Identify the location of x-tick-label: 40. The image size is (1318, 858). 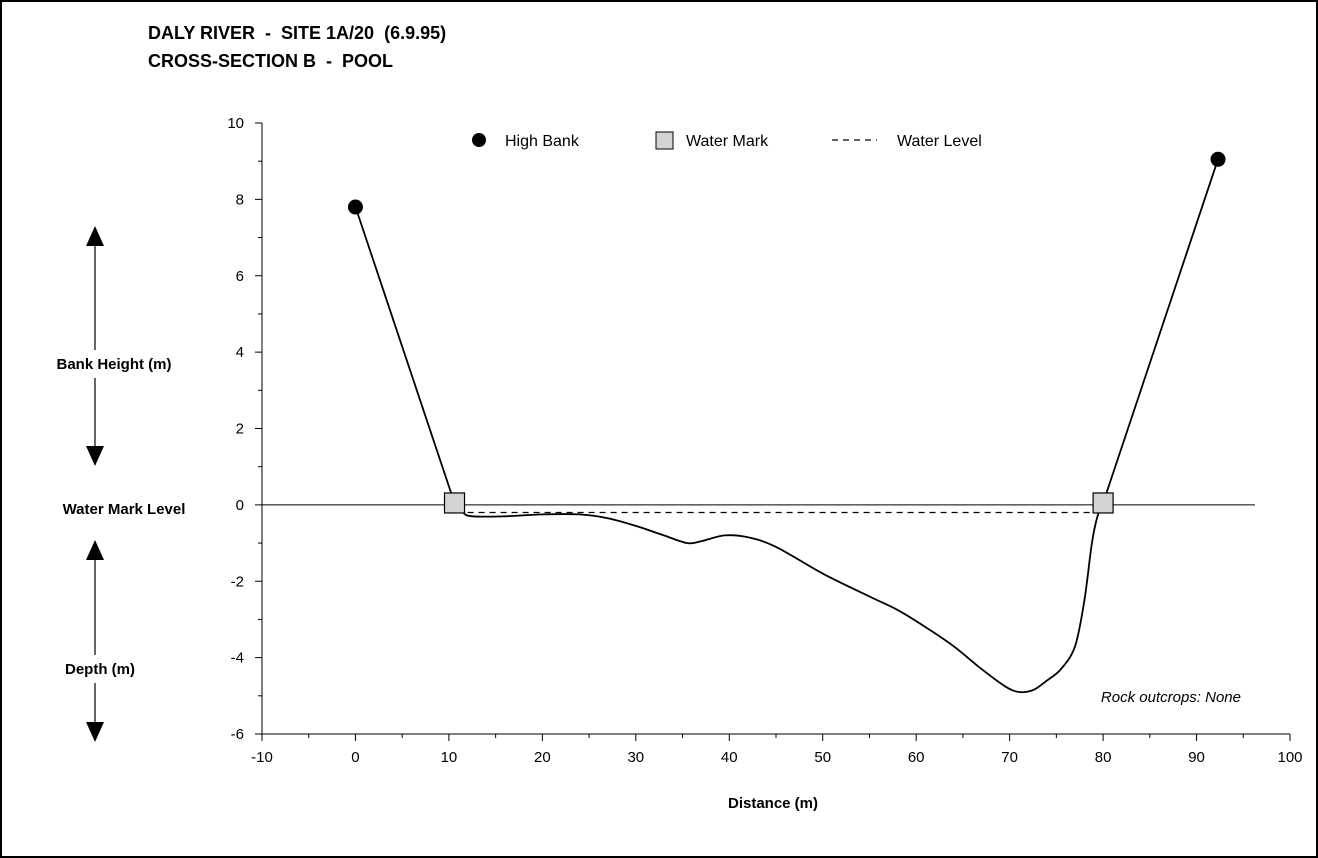
(729, 757).